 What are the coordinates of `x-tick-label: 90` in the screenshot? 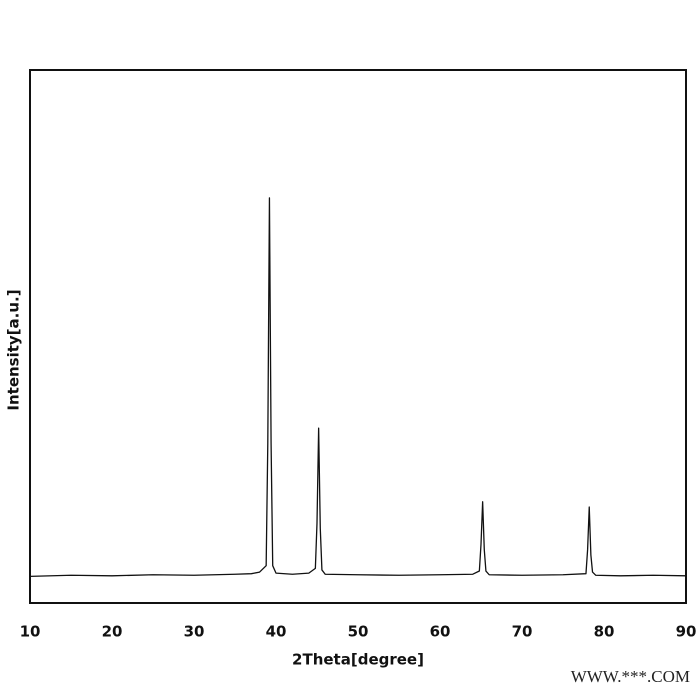 It's located at (686, 632).